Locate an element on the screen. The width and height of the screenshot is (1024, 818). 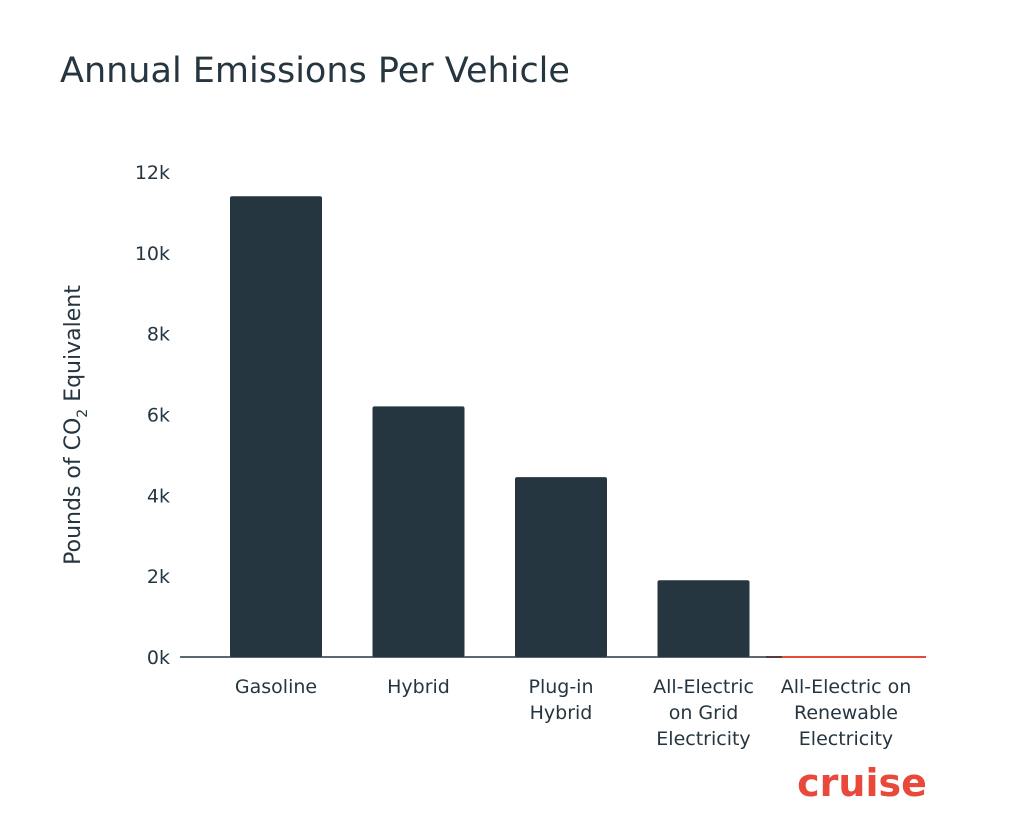
y-axis-label: Pounds of CO2 Equivalent is located at coordinates (76, 425).